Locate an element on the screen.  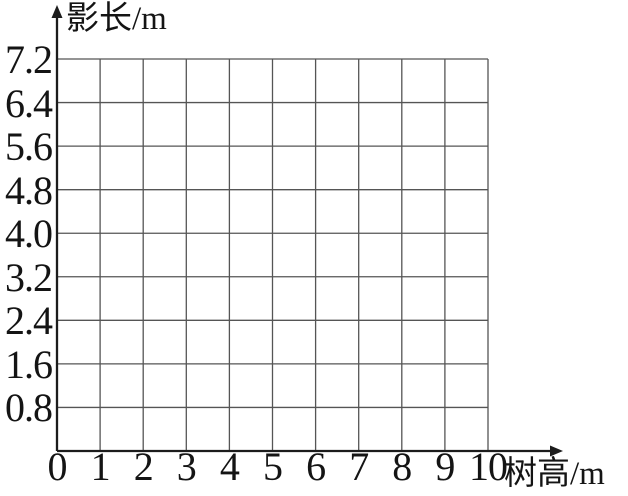
x-tick-label: 2 is located at coordinates (143, 466).